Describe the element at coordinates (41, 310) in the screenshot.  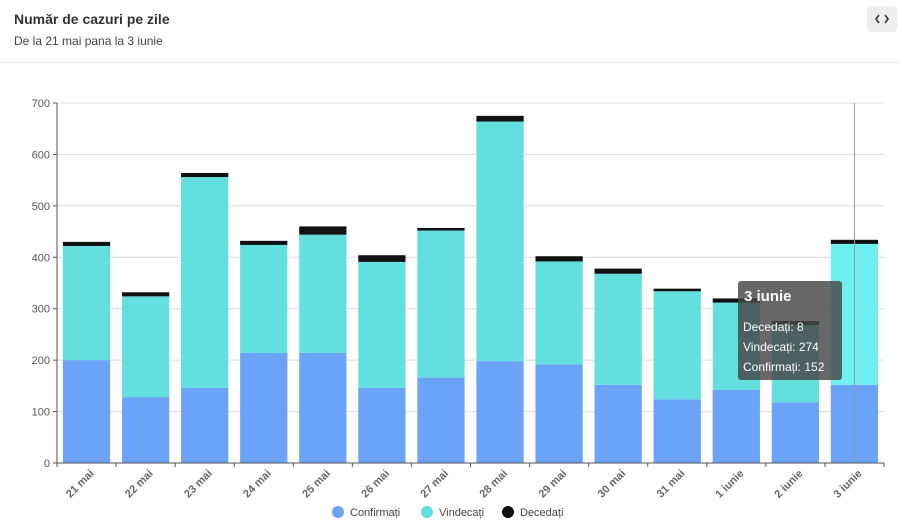
I see `y-tick-label: 300` at that location.